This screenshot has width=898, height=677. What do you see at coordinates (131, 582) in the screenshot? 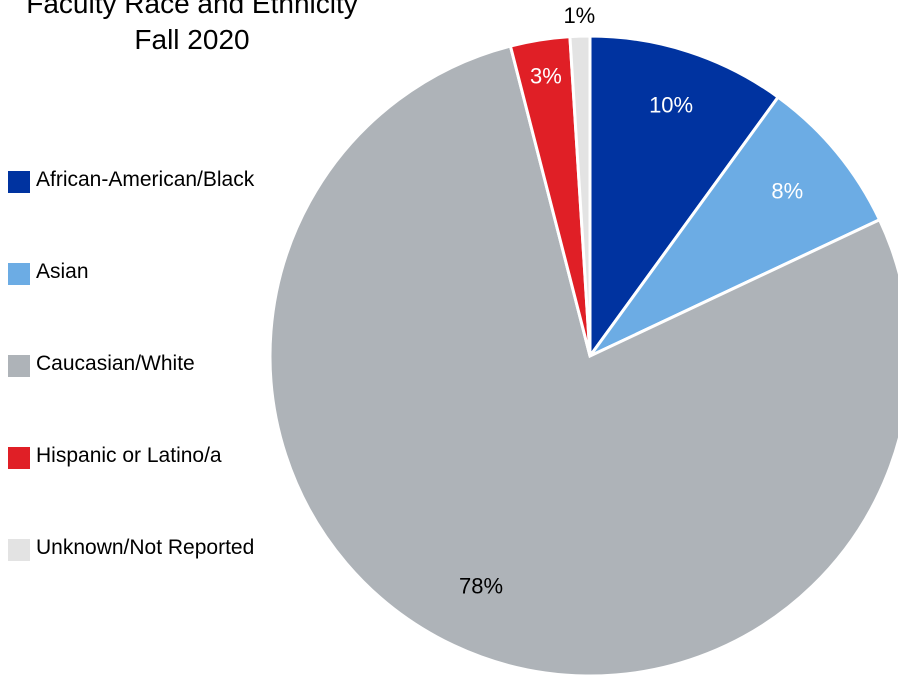
I see `legend-item-unknown: Unknown/Not Reported` at bounding box center [131, 582].